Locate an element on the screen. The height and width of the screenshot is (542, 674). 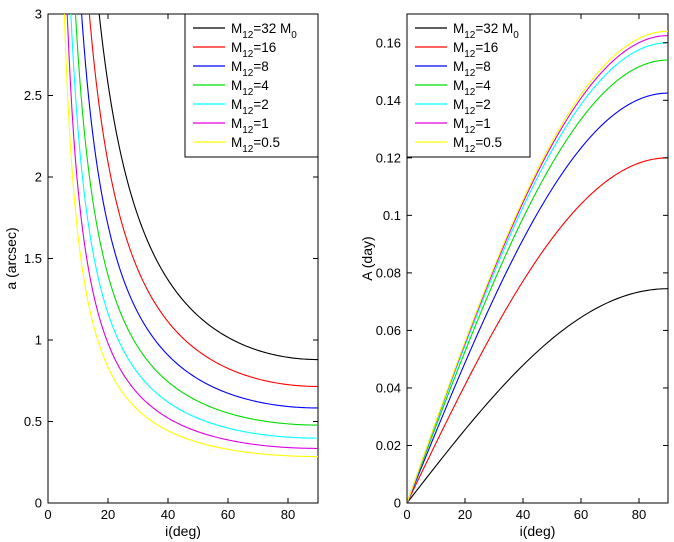
y-tick-label: 2 is located at coordinates (38, 177).